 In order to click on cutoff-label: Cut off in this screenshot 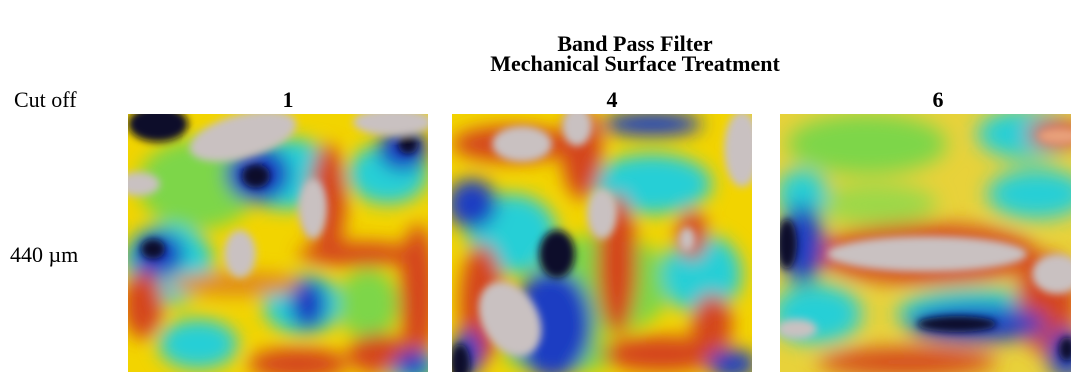, I will do `click(45, 99)`.